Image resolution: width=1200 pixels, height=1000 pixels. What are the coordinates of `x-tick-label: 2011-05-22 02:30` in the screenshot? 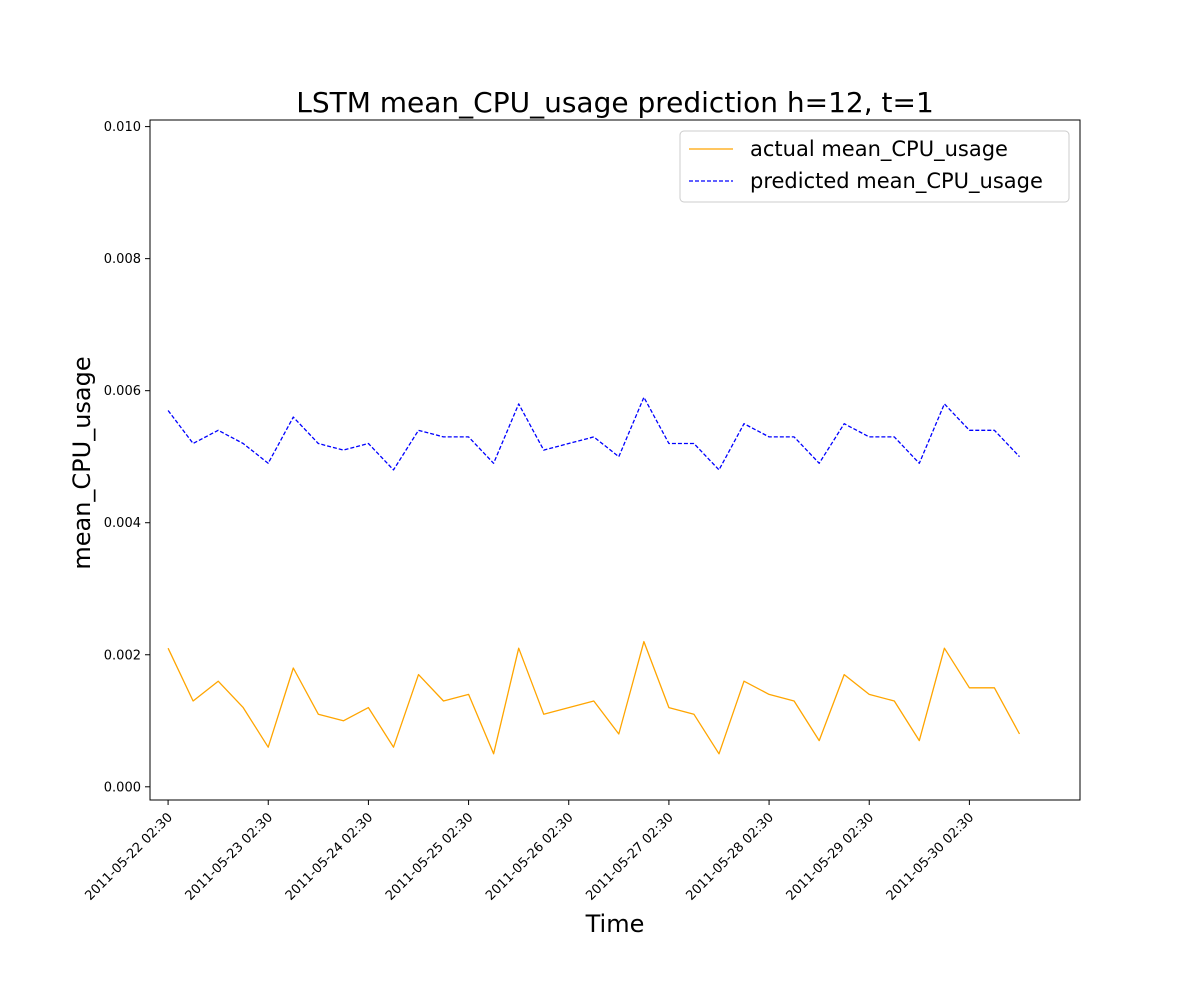 It's located at (128, 856).